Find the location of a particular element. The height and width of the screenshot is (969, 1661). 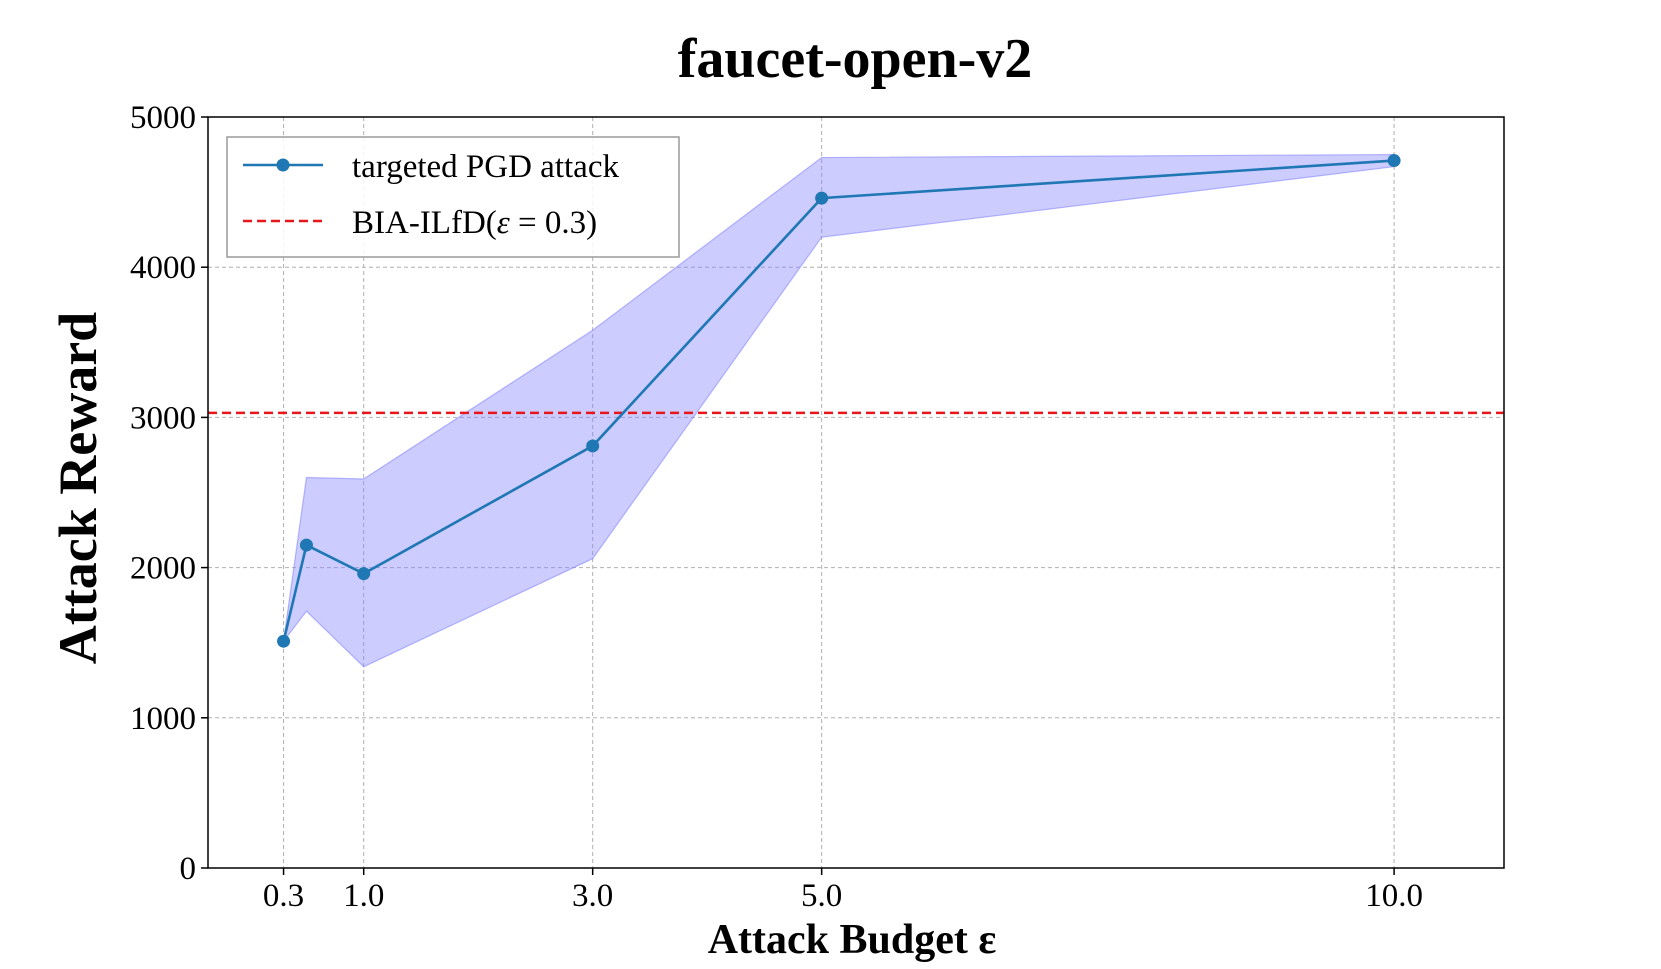

legend: targeted PGD attack BIA-ILfD(ε = 0.3) is located at coordinates (453, 197).